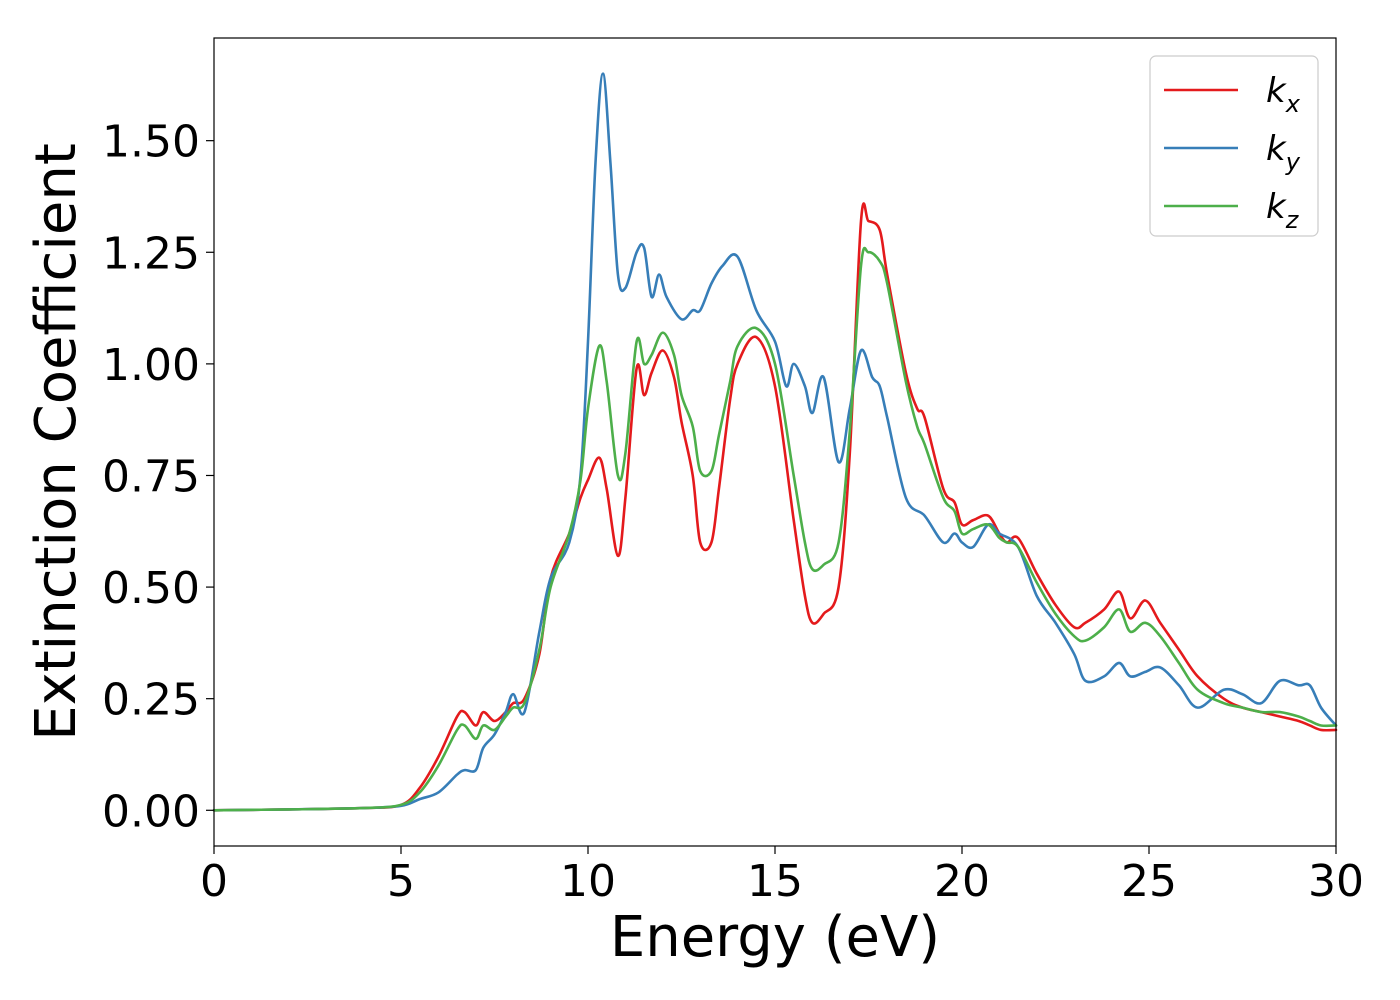  I want to click on x-tick-label: 20, so click(962, 881).